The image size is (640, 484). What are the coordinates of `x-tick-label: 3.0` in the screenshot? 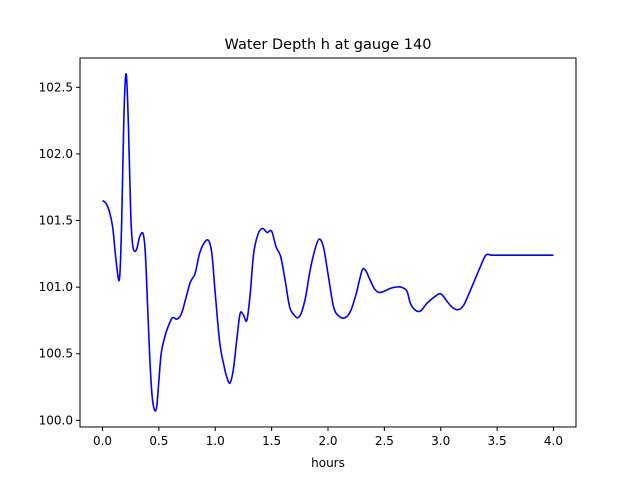 It's located at (440, 441).